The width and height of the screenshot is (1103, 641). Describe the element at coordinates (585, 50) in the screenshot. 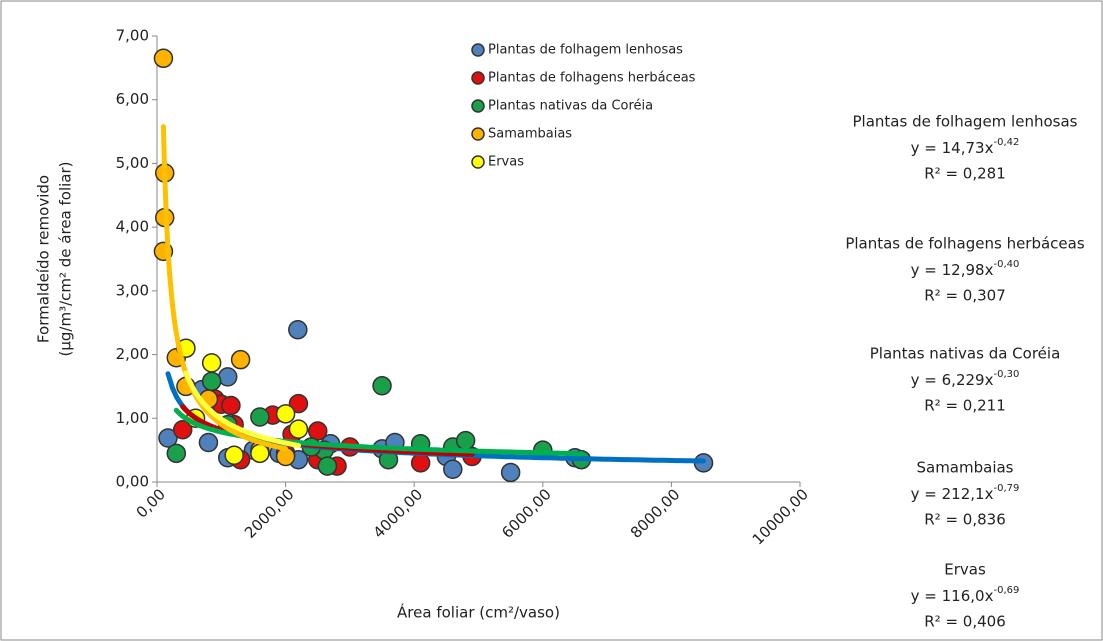

I see `legend-label: Plantas de folhagem lenhosas` at that location.